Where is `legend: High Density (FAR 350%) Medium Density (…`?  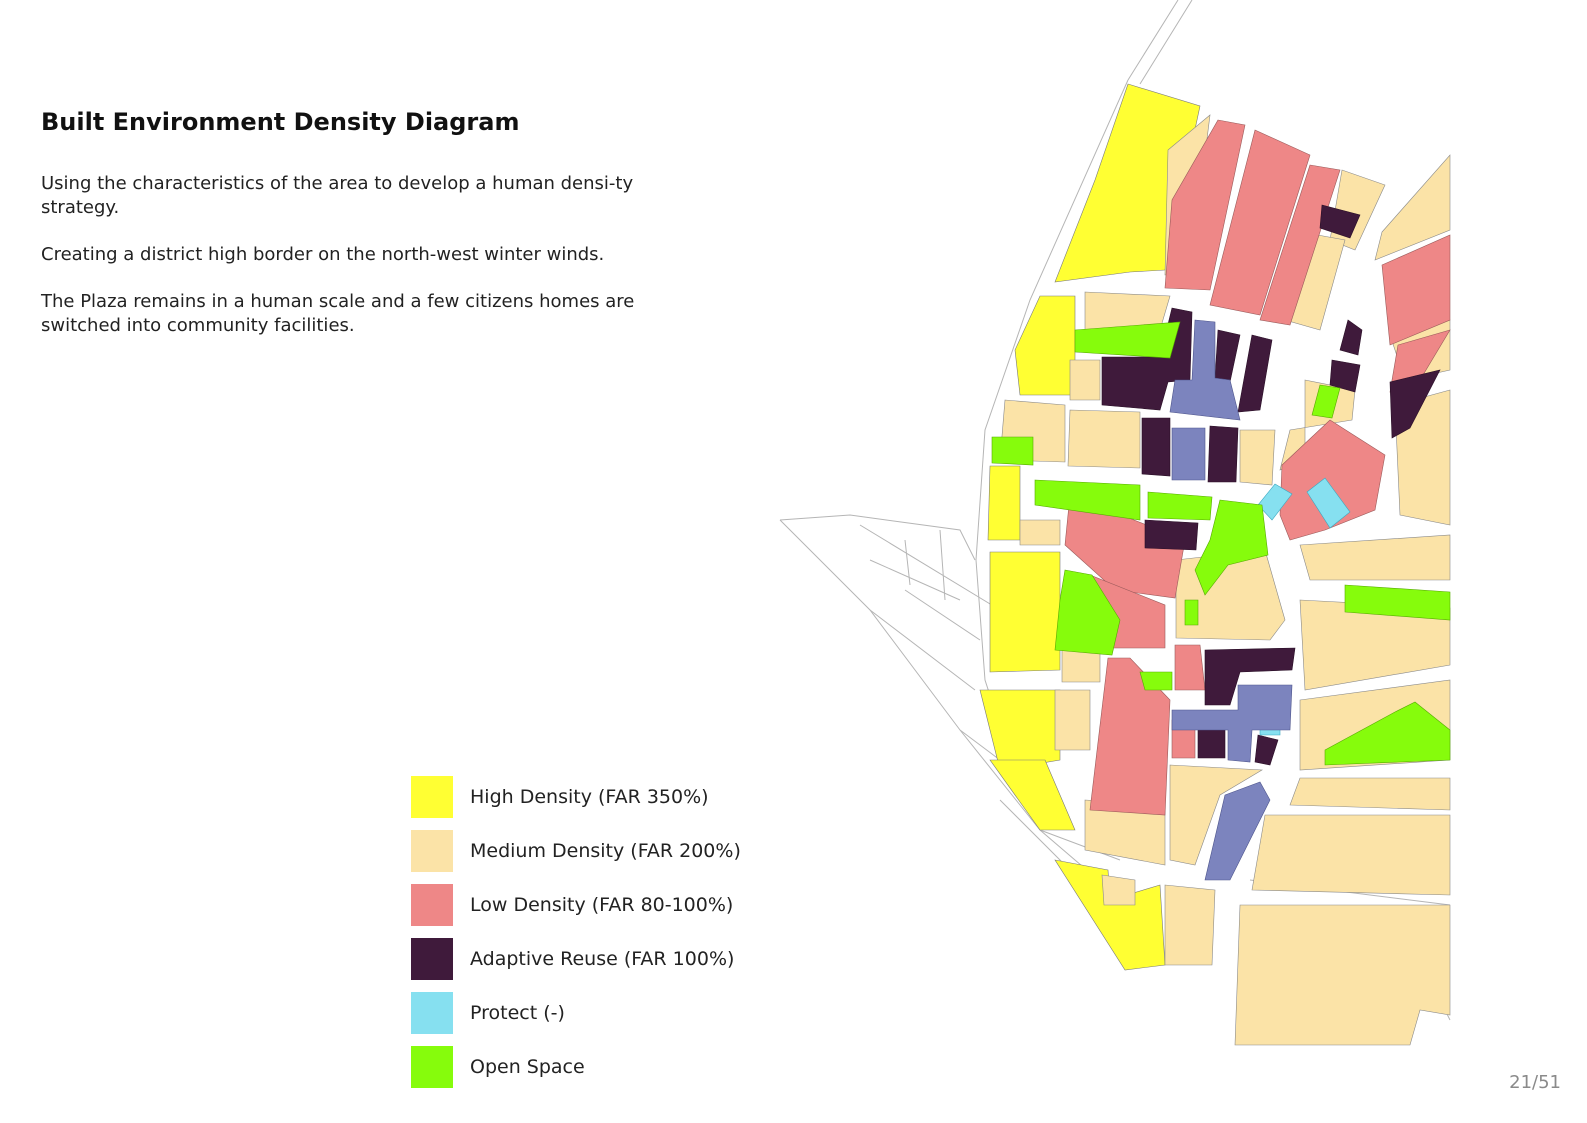 legend: High Density (FAR 350%) Medium Density (… is located at coordinates (576, 938).